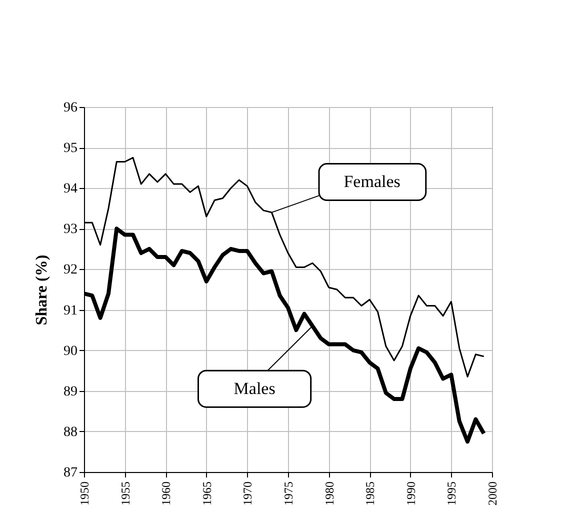 The height and width of the screenshot is (525, 571). Describe the element at coordinates (166, 494) in the screenshot. I see `x-tick-label: 1960` at that location.